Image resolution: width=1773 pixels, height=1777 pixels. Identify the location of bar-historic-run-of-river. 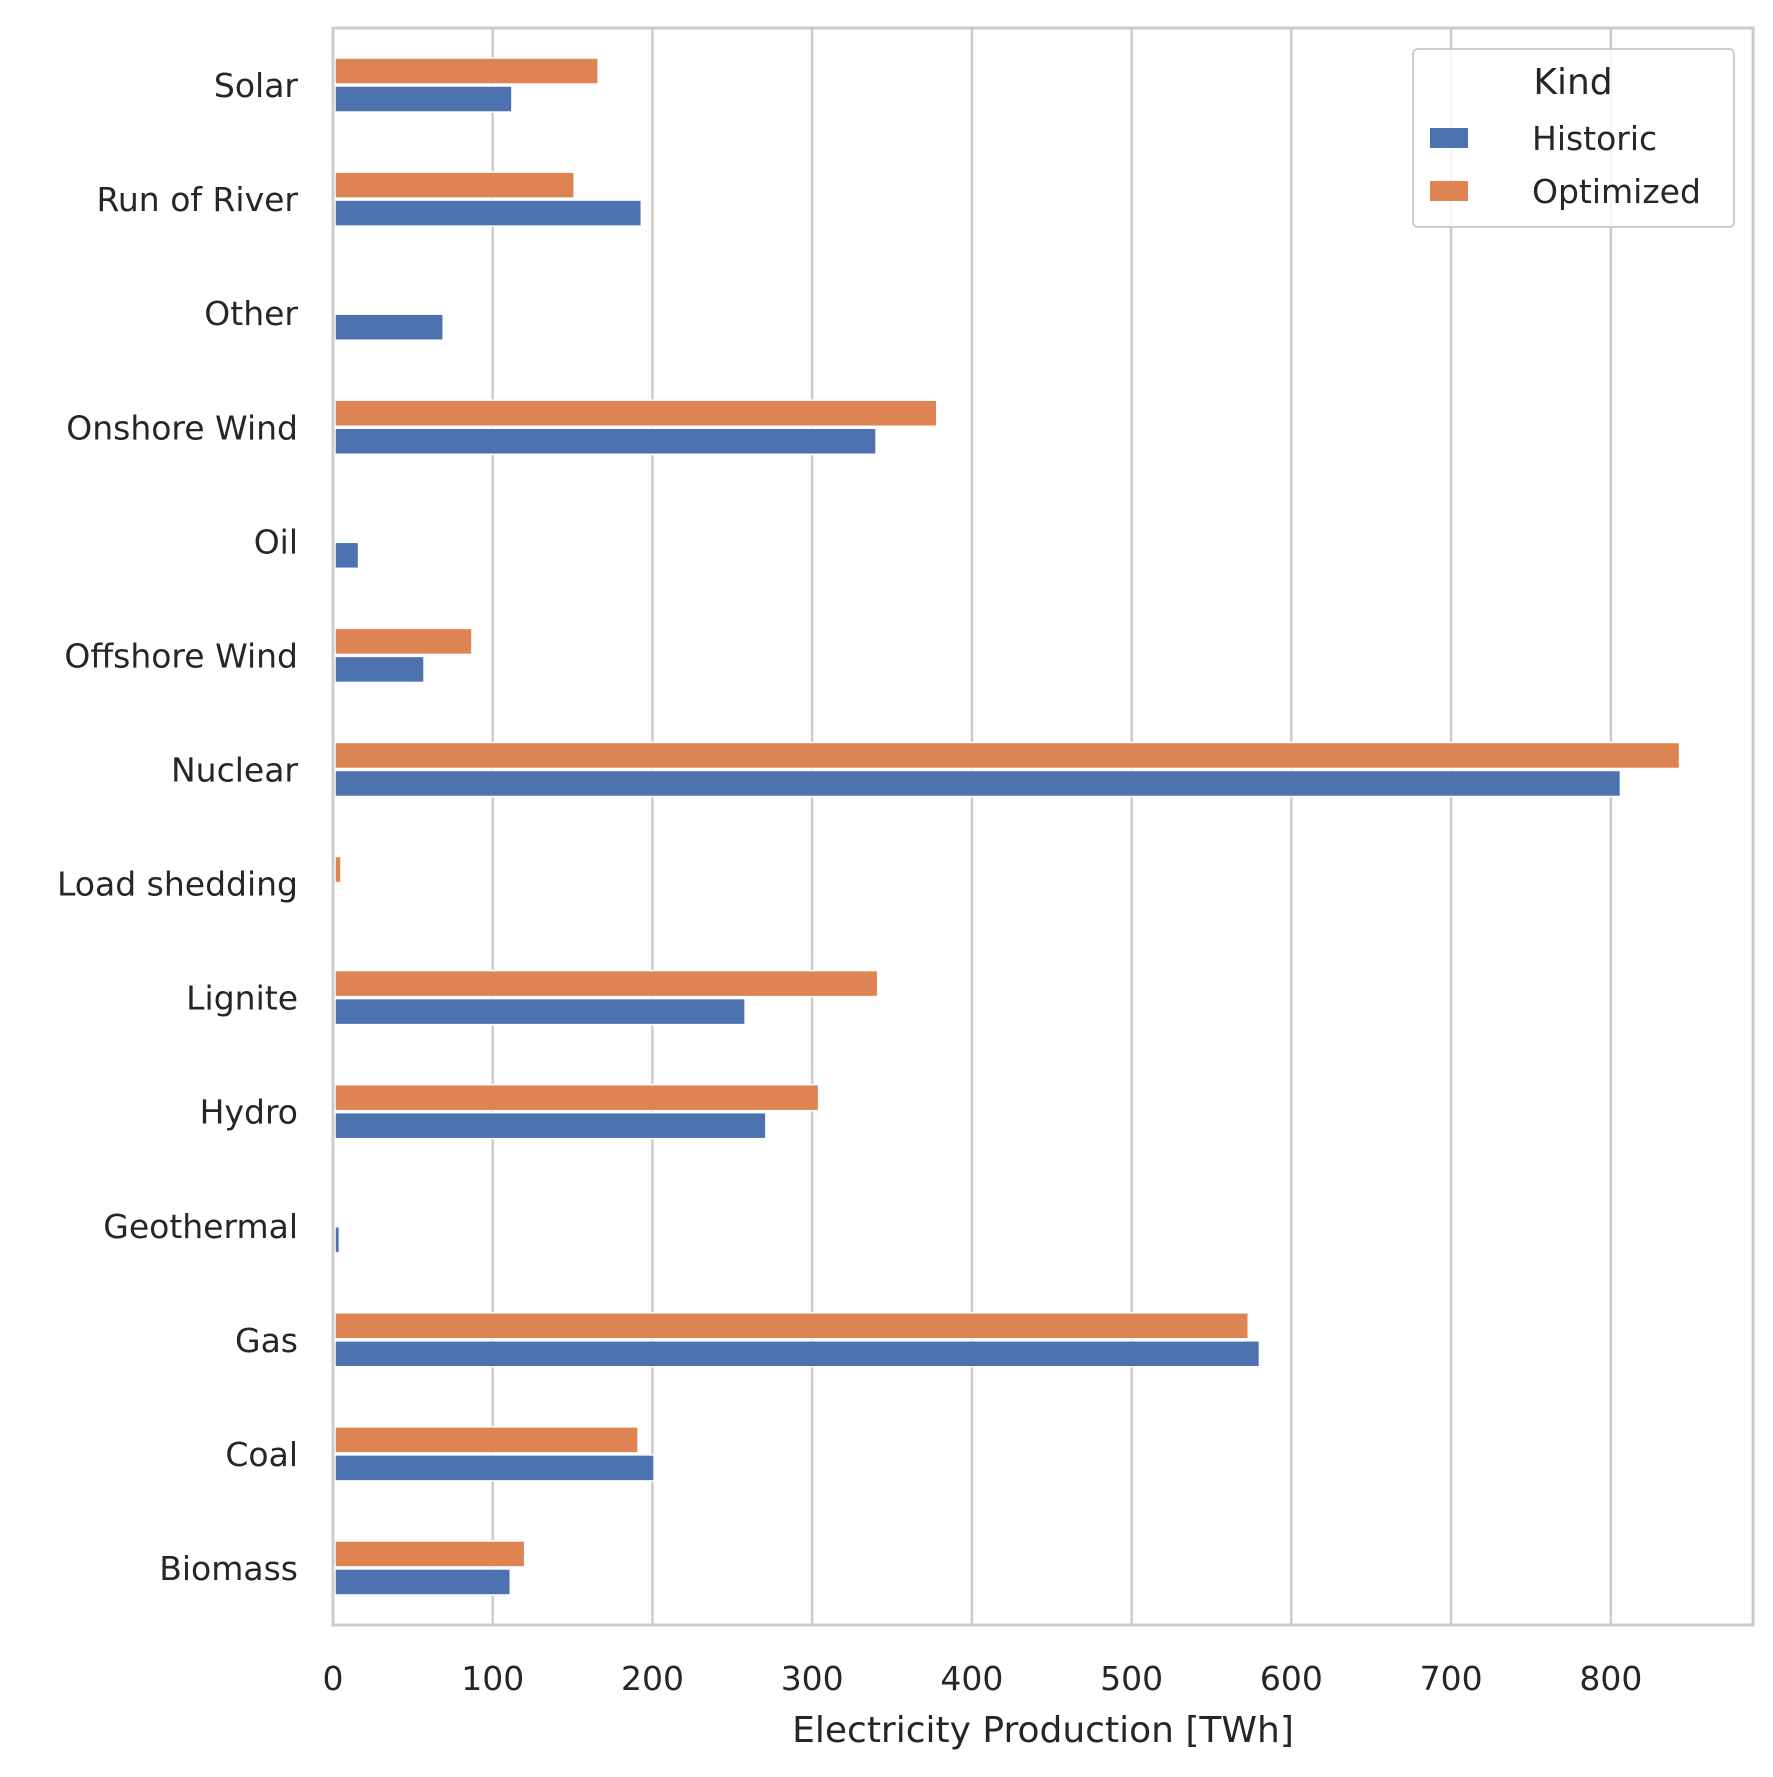
(488, 213).